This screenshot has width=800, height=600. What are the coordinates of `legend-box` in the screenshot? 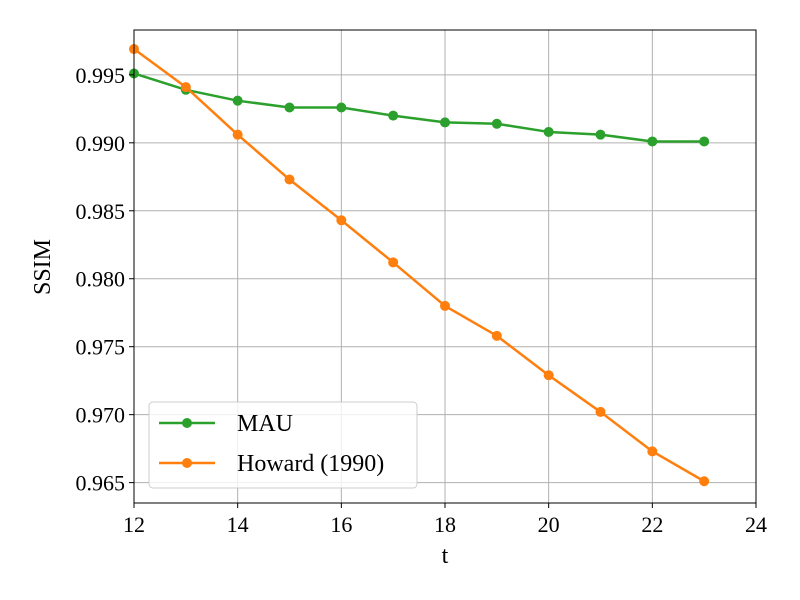 It's located at (283, 445).